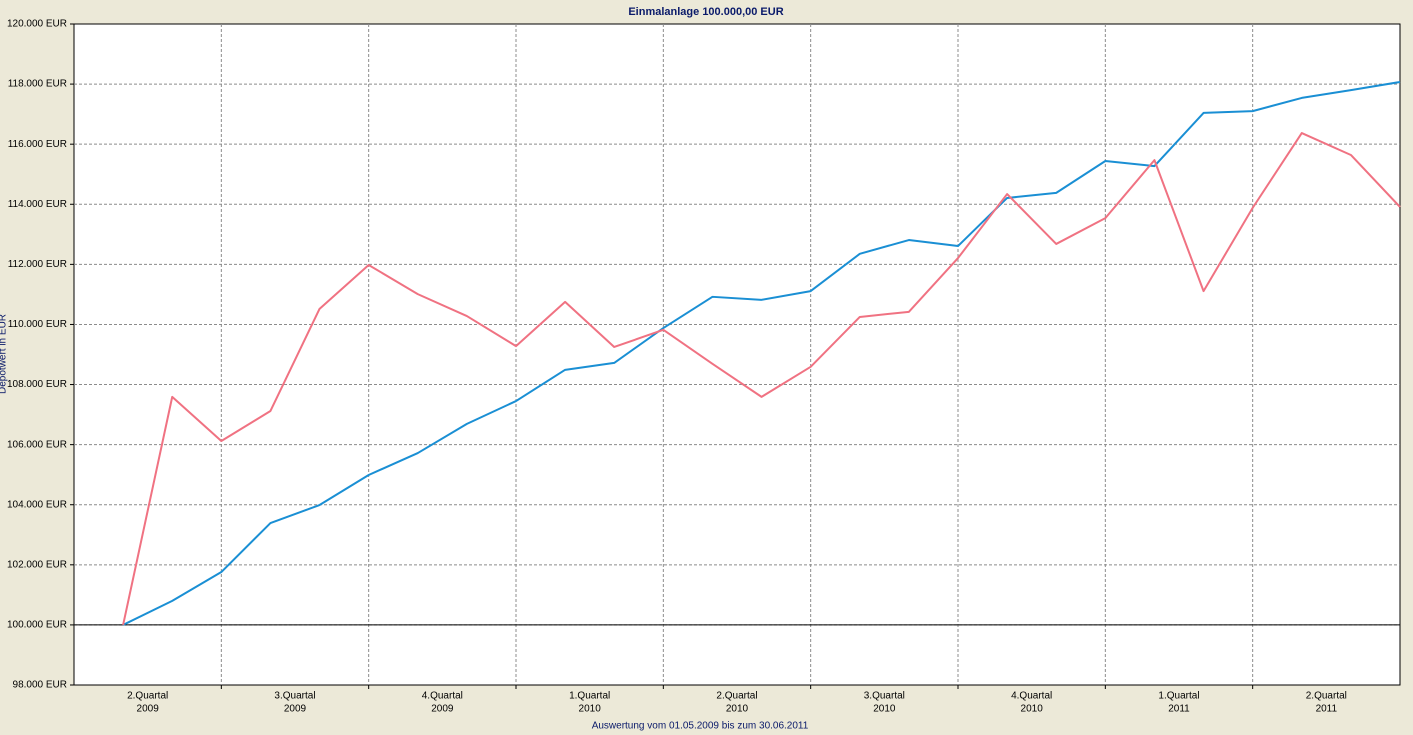 The width and height of the screenshot is (1413, 735). I want to click on y-tick-label: 114.000 EUR, so click(37, 204).